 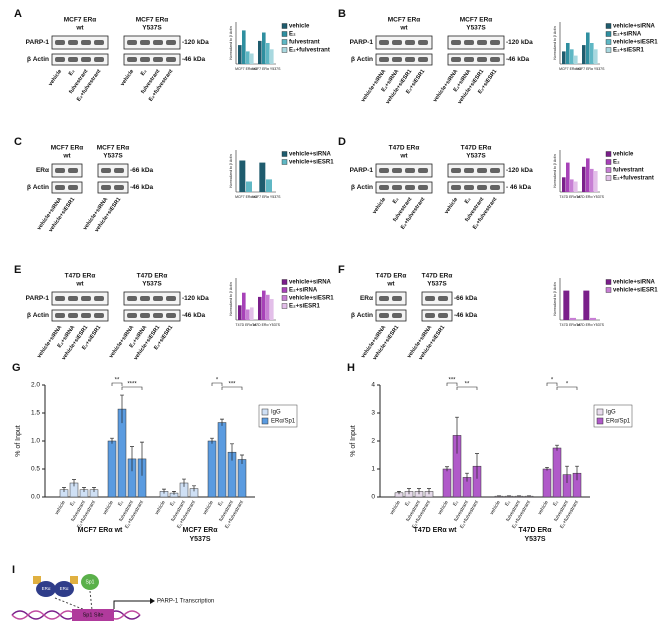 I want to click on legend-label: fulvestrant, so click(x=304, y=43).